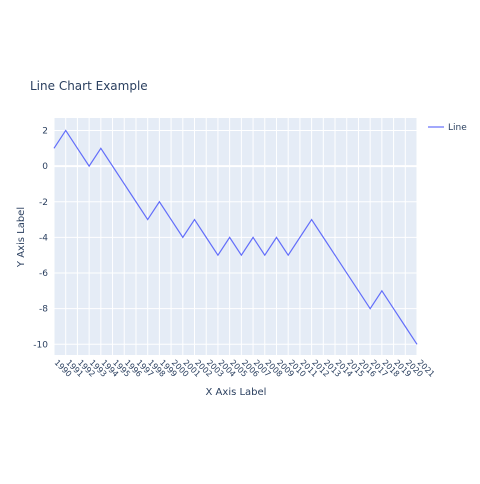  What do you see at coordinates (43, 203) in the screenshot?
I see `y-tick-label: -2` at bounding box center [43, 203].